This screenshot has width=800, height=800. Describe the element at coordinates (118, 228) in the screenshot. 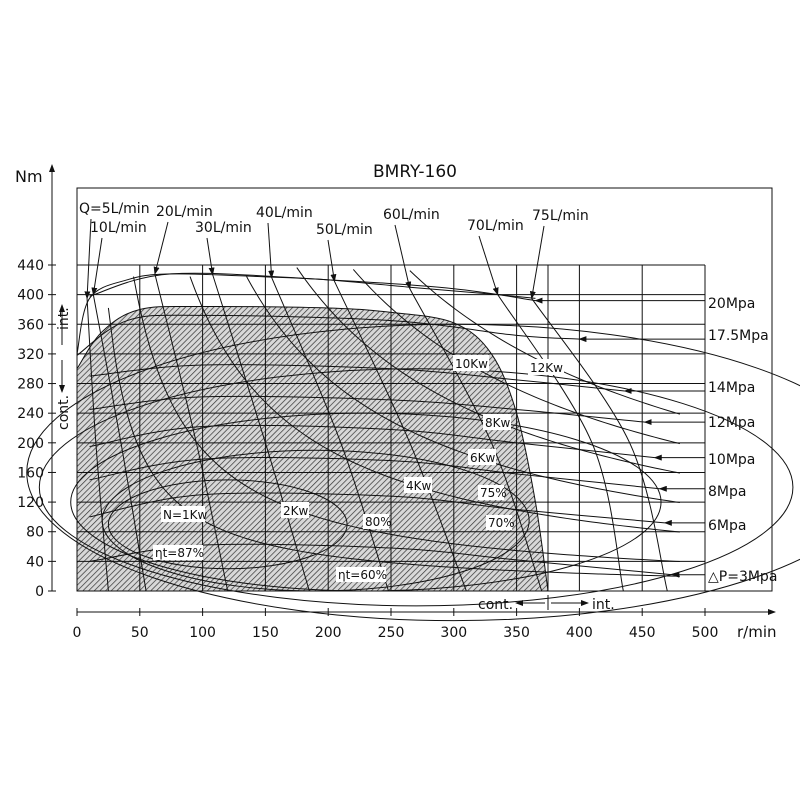

I see `flow-label: 10L/min` at that location.